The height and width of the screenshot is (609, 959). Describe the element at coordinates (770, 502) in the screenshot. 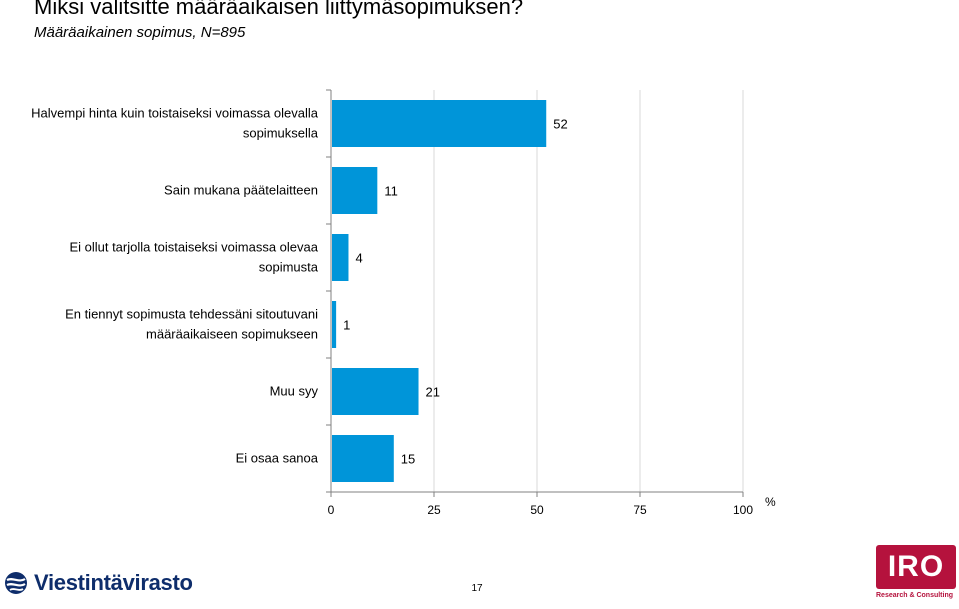

I see `x-axis-unit-label: %` at that location.